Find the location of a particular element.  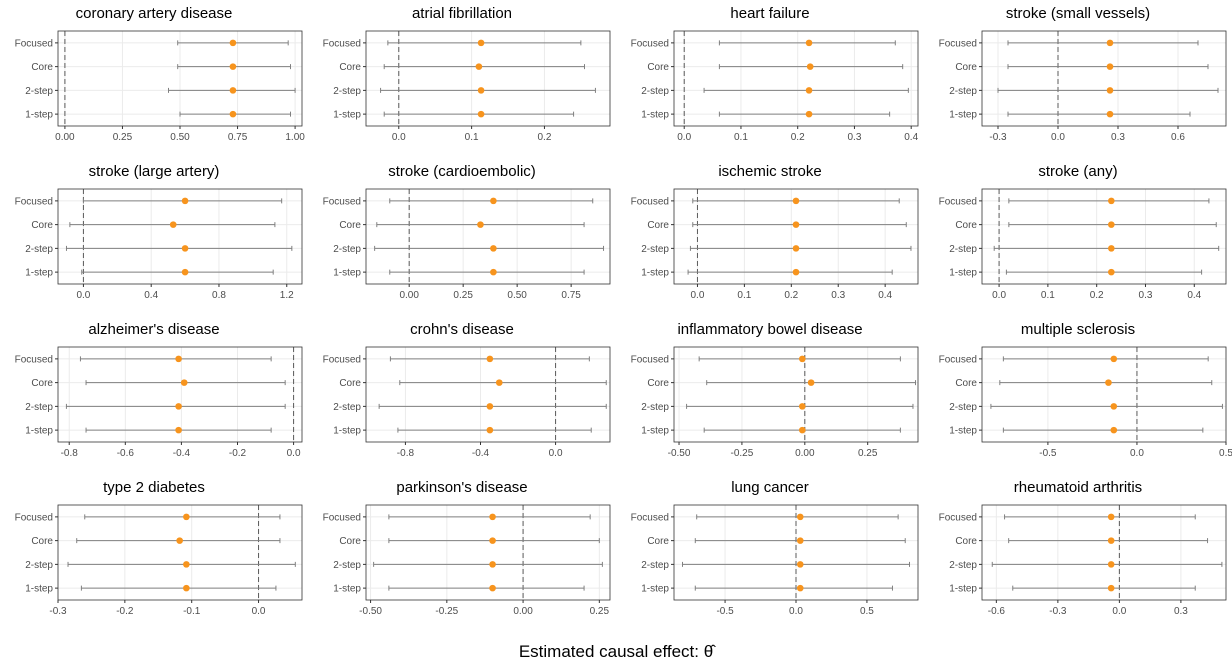

x-tick-label: 0.5 is located at coordinates (867, 611).